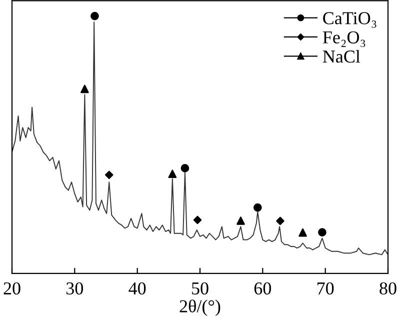 The height and width of the screenshot is (321, 400). I want to click on x-axis-title: 2θ/(°), so click(200, 308).